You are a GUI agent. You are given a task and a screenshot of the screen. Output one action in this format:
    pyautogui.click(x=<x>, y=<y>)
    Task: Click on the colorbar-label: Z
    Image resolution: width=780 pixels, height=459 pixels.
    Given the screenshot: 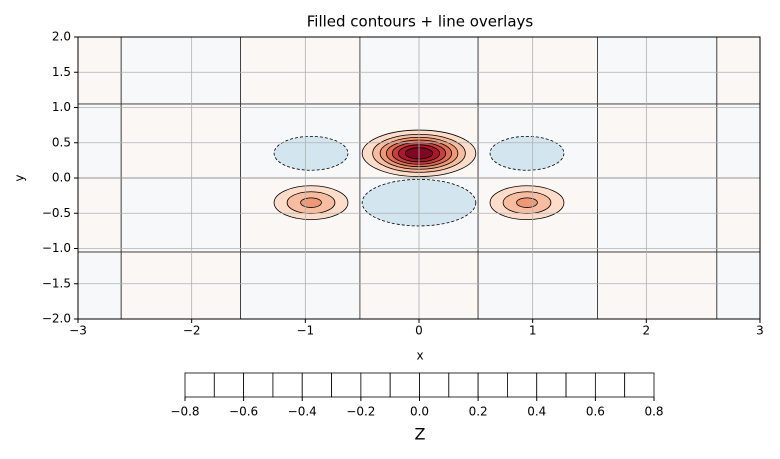 What is the action you would take?
    pyautogui.click(x=420, y=434)
    